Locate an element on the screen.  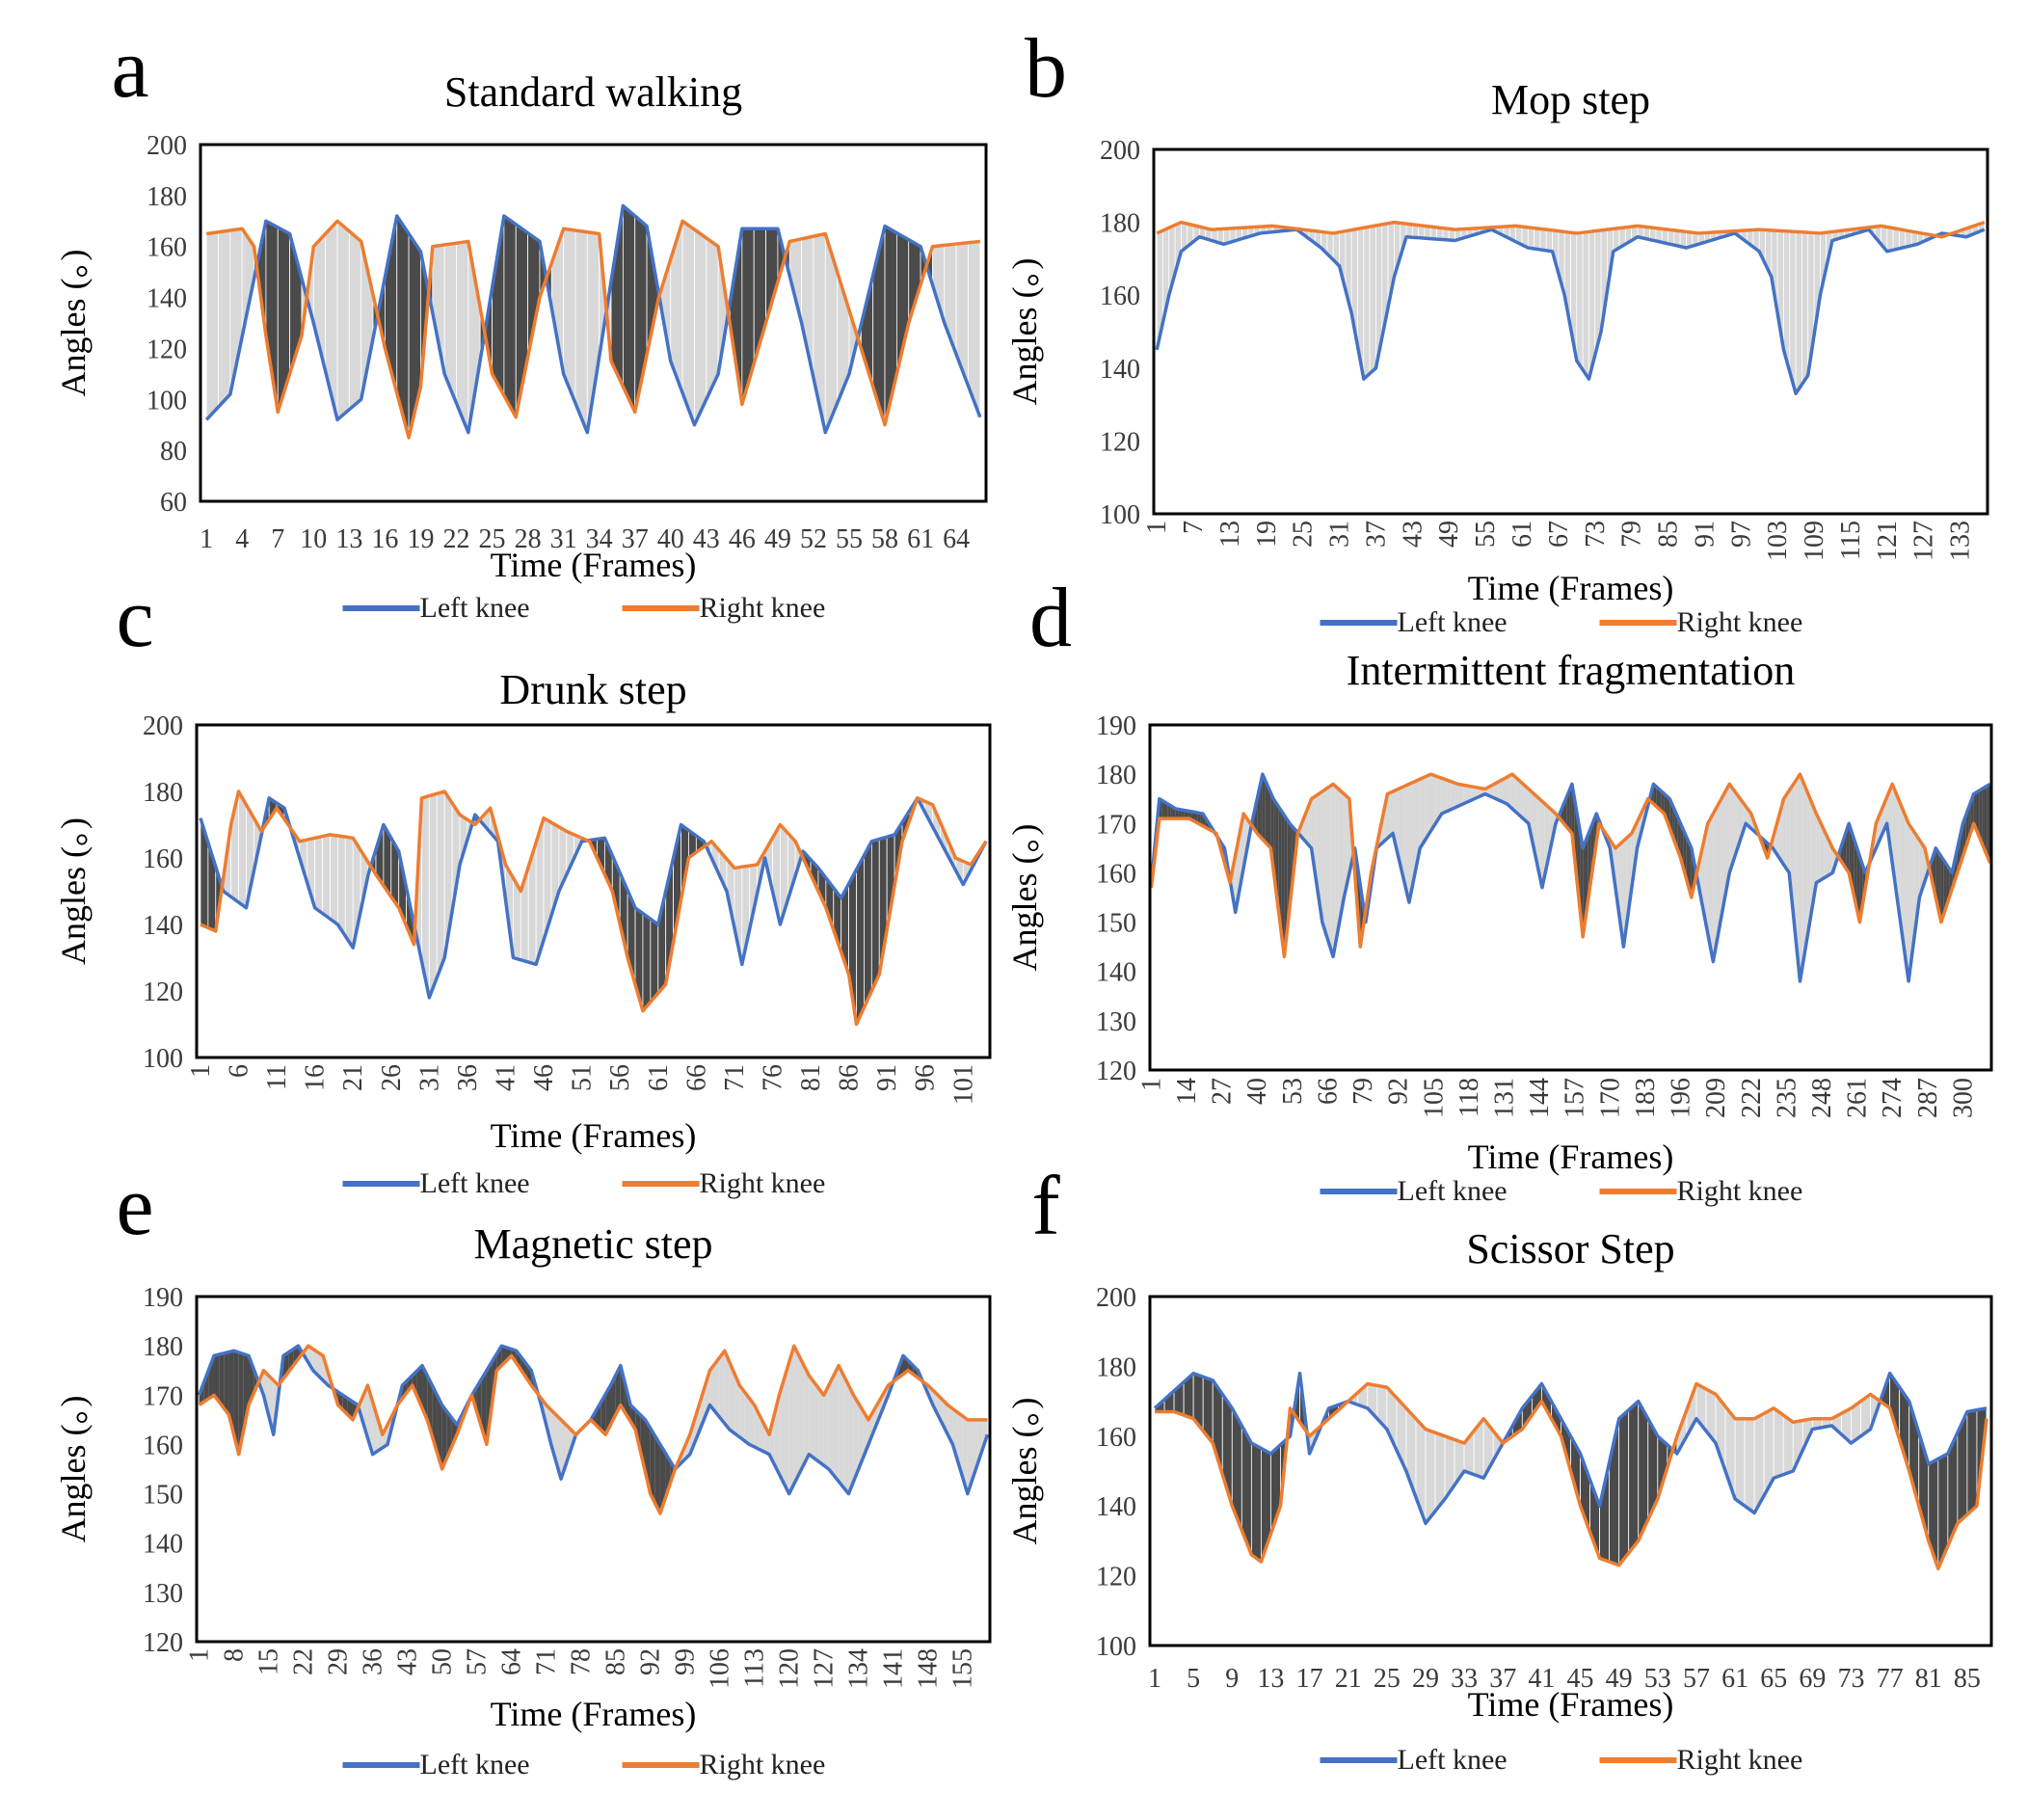
x-tick-label: 56 is located at coordinates (620, 1077).